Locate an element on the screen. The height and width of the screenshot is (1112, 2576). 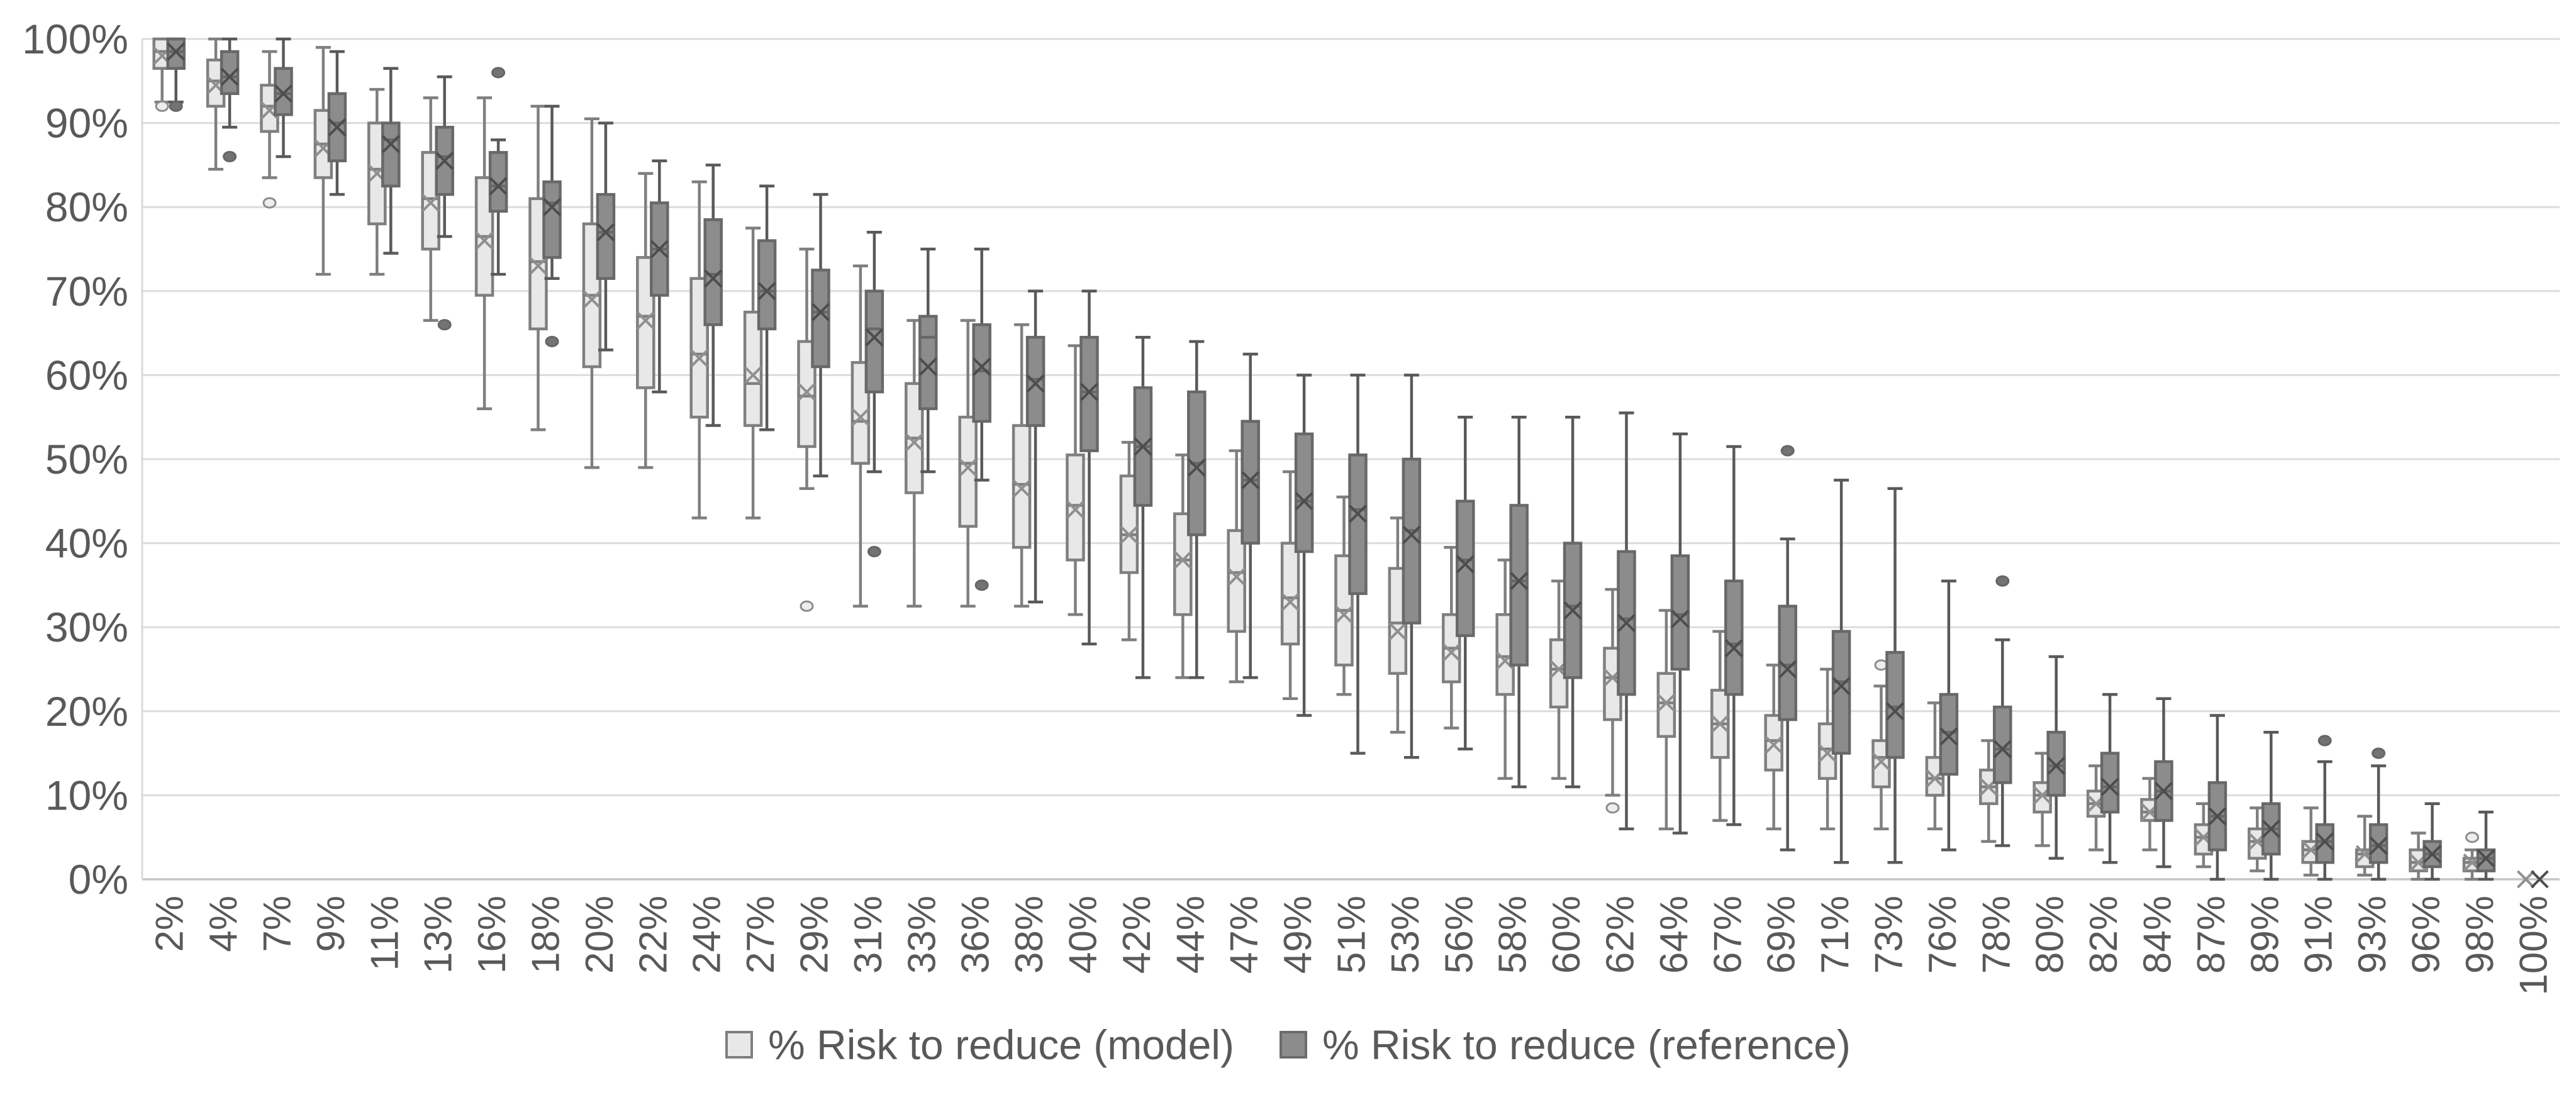
outlier-model-7% is located at coordinates (269, 203).